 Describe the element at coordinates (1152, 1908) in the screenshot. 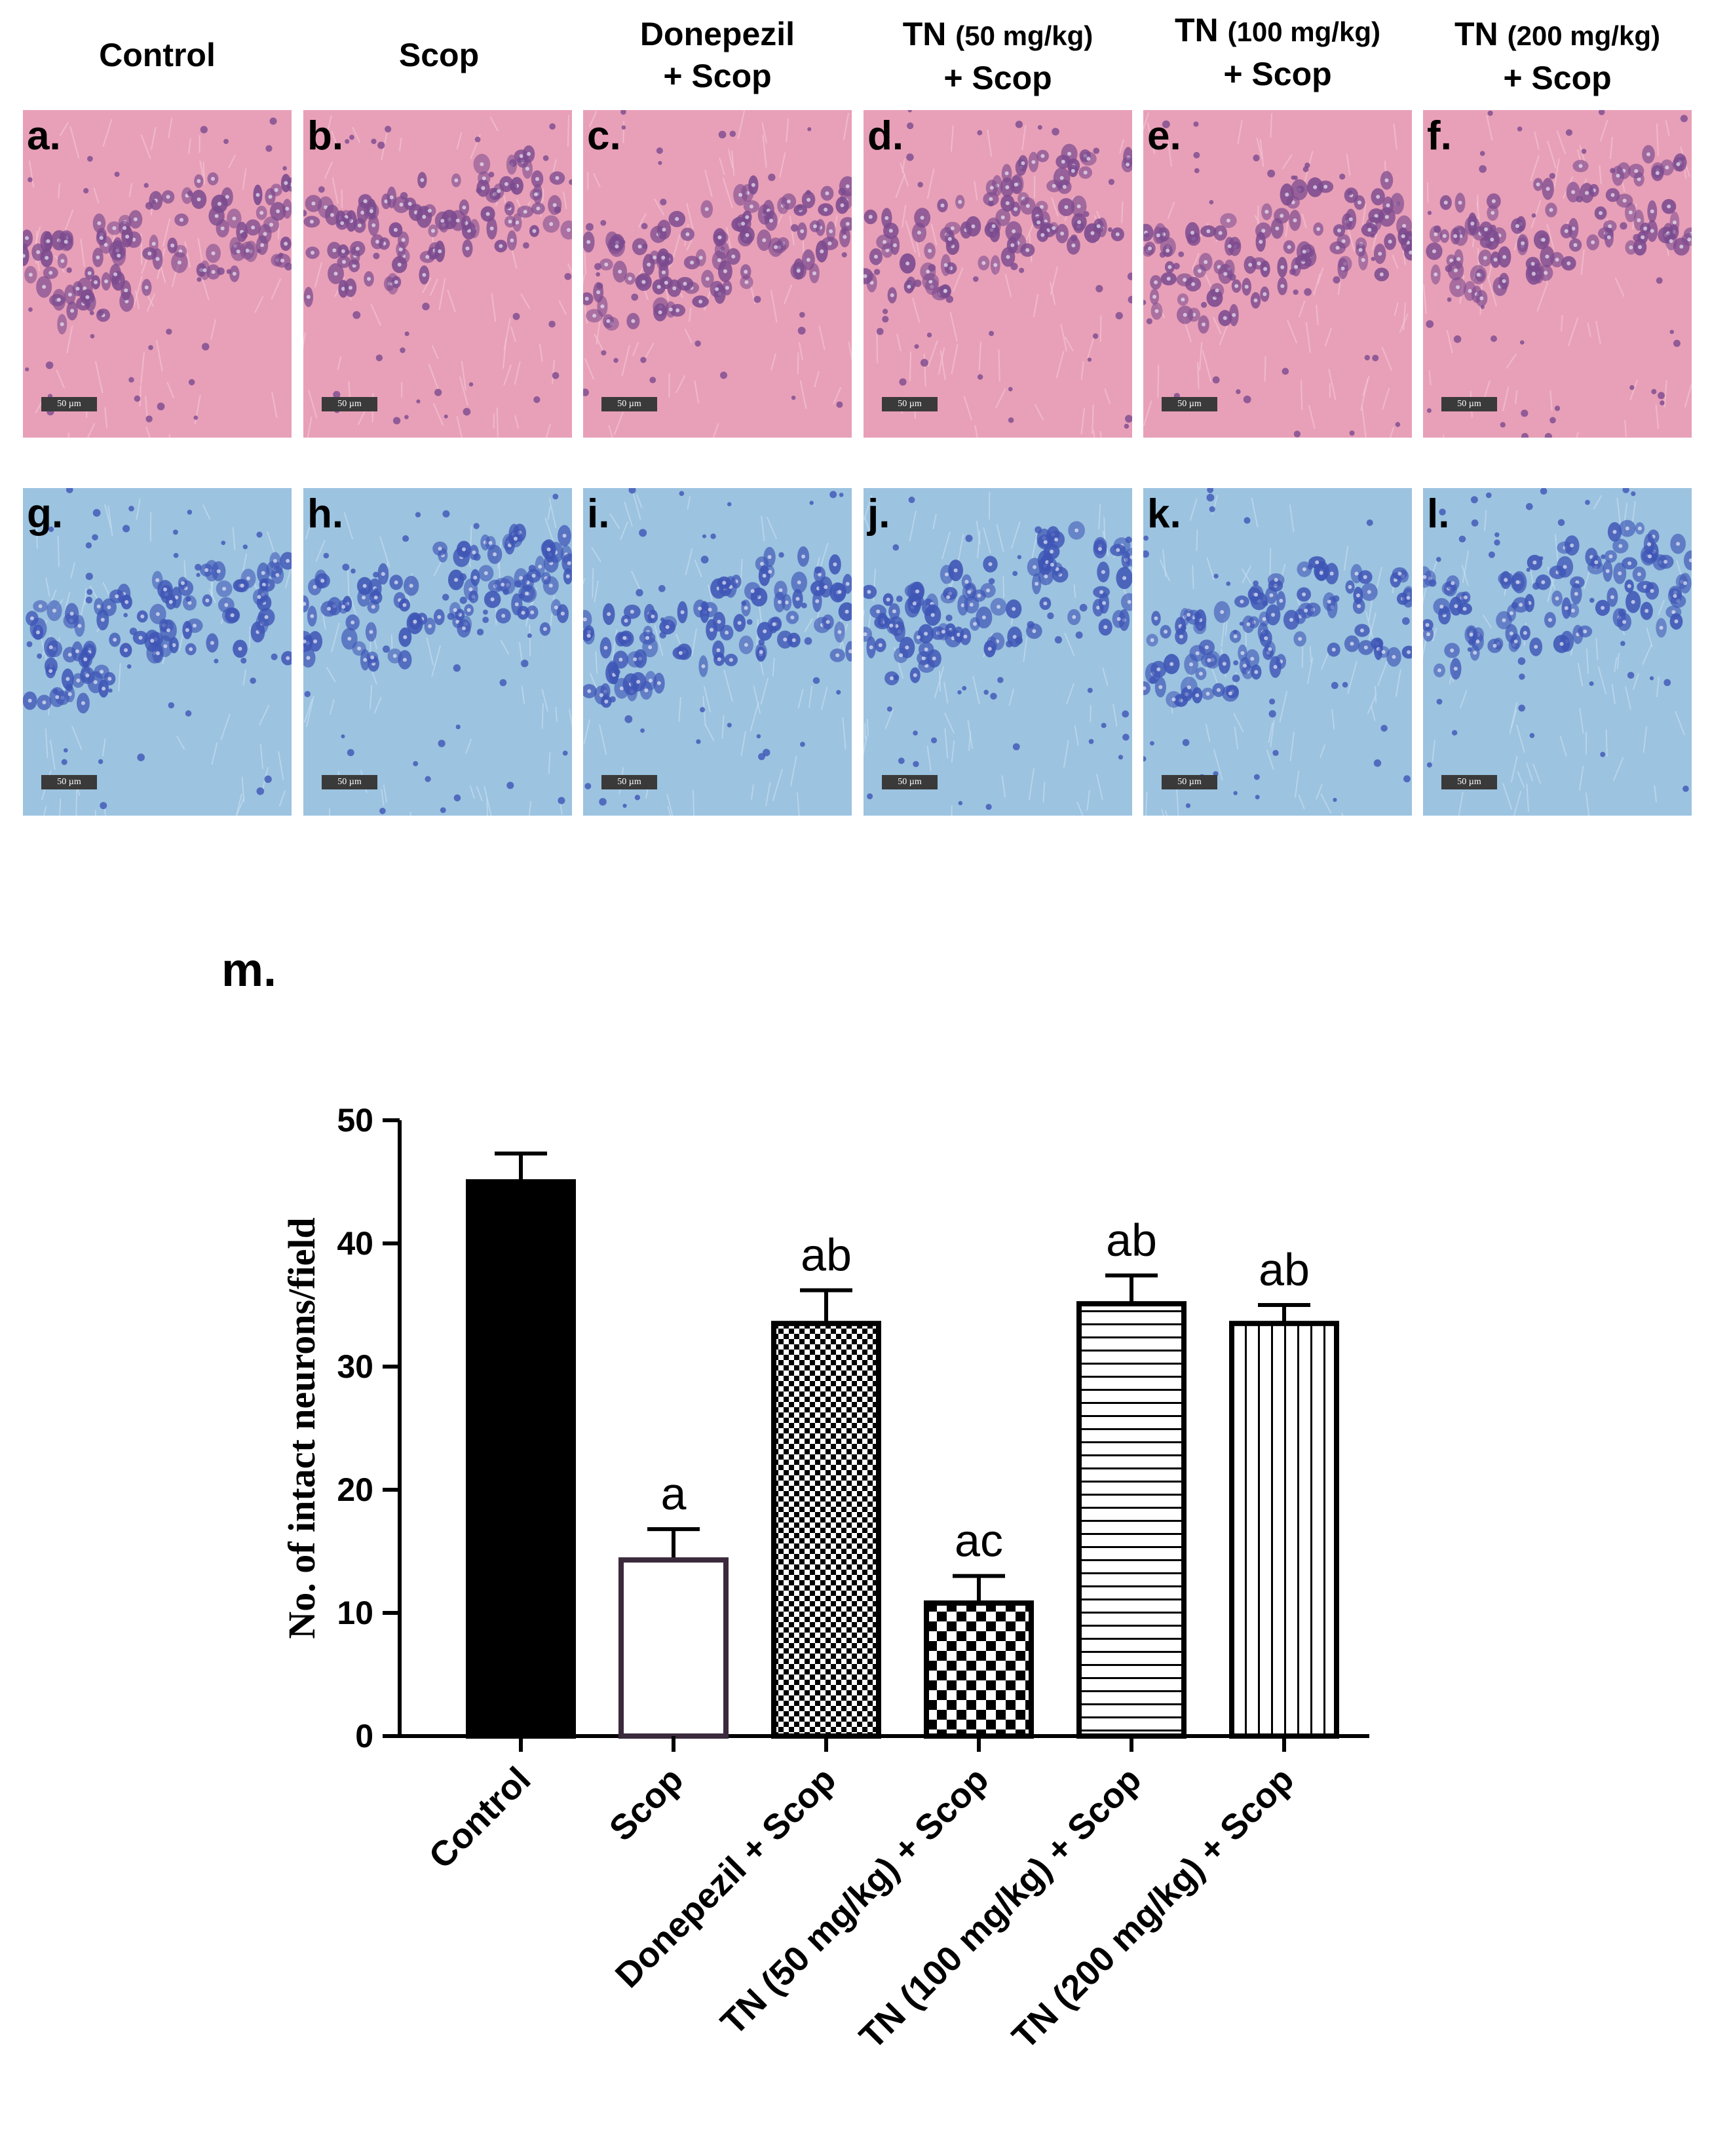

I see `x-category-label: TN (200 mg/kg) + Scop` at that location.